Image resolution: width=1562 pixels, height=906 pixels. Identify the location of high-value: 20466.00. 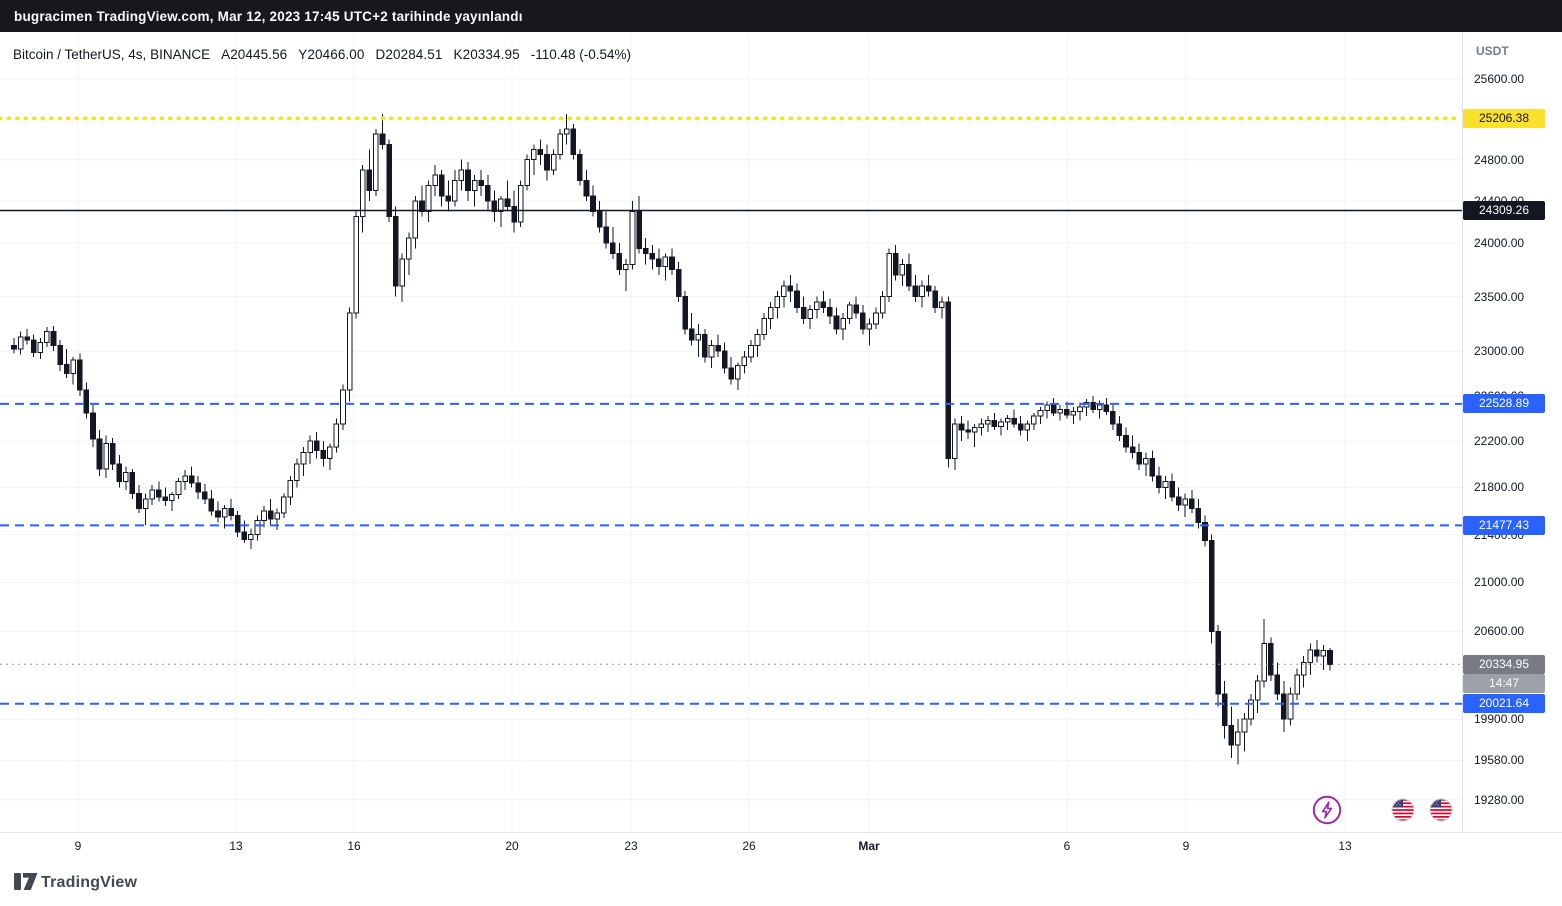
(336, 54).